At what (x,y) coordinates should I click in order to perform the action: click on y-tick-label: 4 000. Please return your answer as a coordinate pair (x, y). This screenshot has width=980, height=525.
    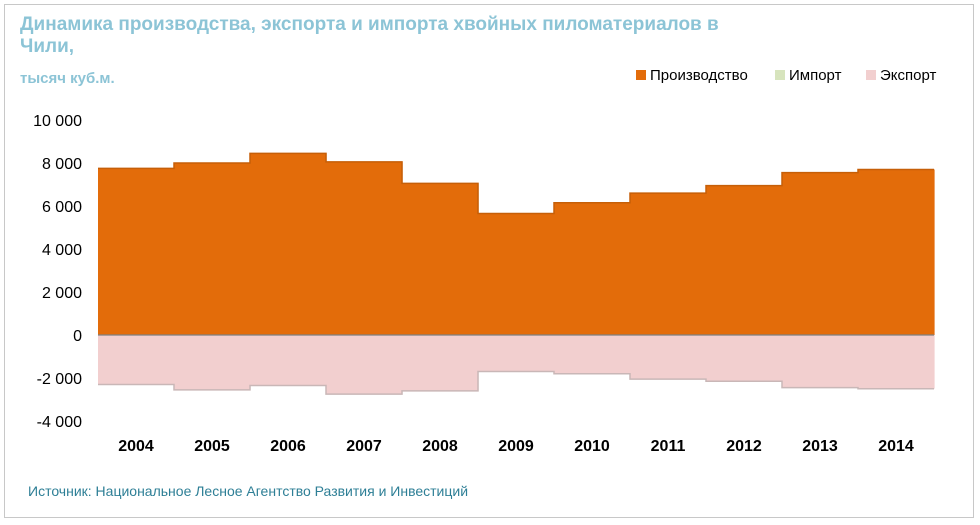
    Looking at the image, I should click on (62, 250).